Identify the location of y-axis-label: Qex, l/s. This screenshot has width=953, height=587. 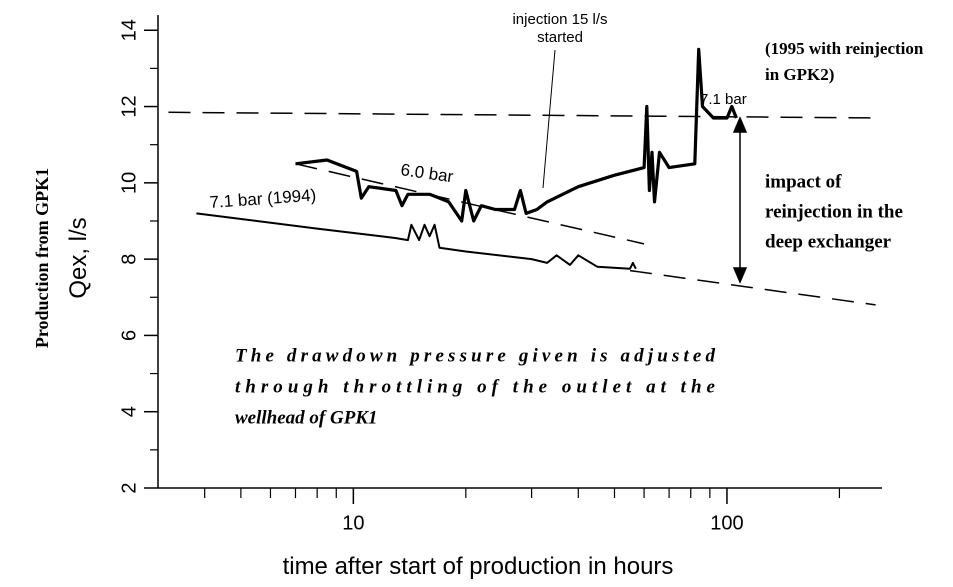
(78, 257).